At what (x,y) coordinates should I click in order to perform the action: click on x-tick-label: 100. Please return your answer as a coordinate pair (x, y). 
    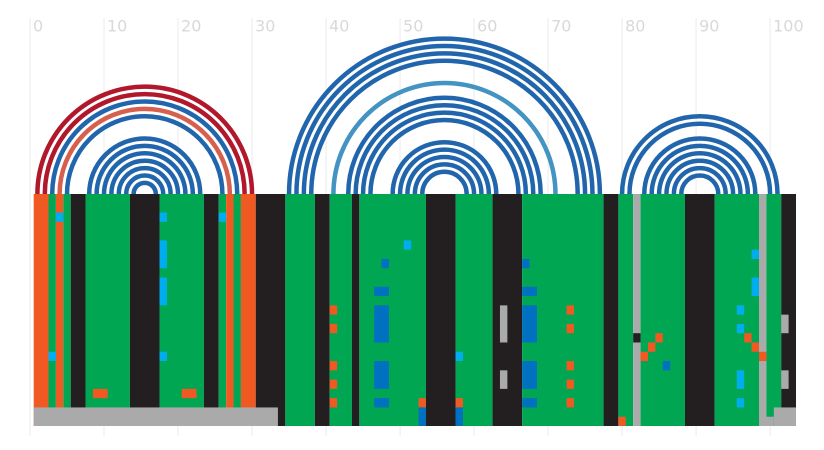
    Looking at the image, I should click on (788, 26).